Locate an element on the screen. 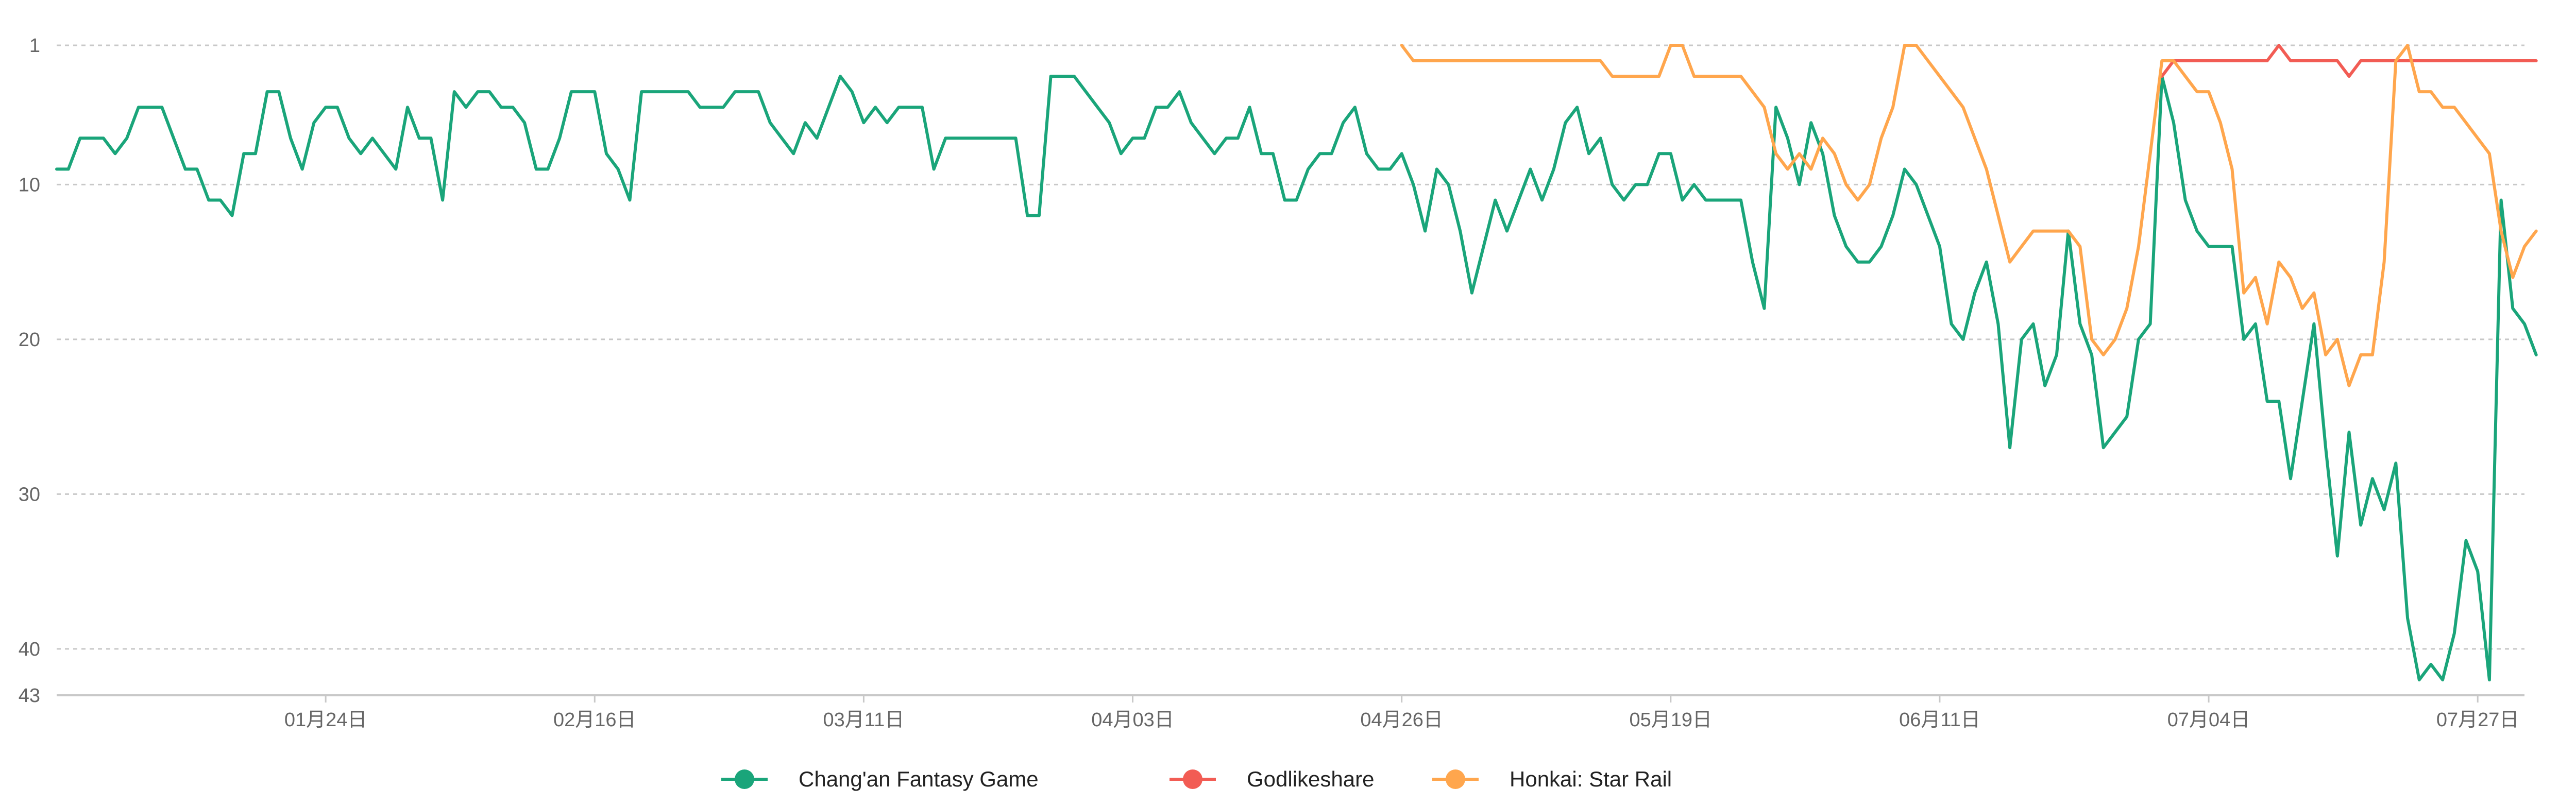 This screenshot has height=805, width=2576. x-tick-label: 04月03日 is located at coordinates (1132, 720).